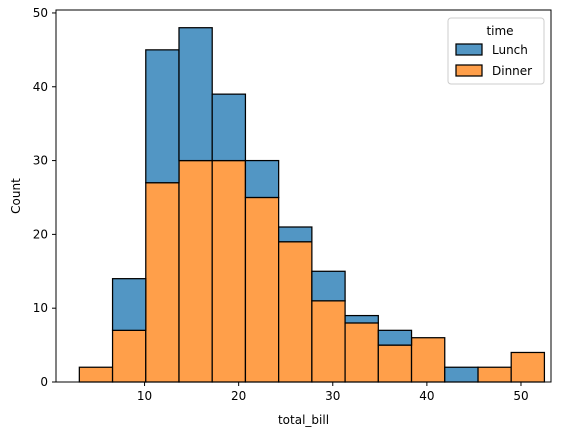 Image resolution: width=562 pixels, height=435 pixels. Describe the element at coordinates (40, 161) in the screenshot. I see `y-tick-label: 30` at that location.